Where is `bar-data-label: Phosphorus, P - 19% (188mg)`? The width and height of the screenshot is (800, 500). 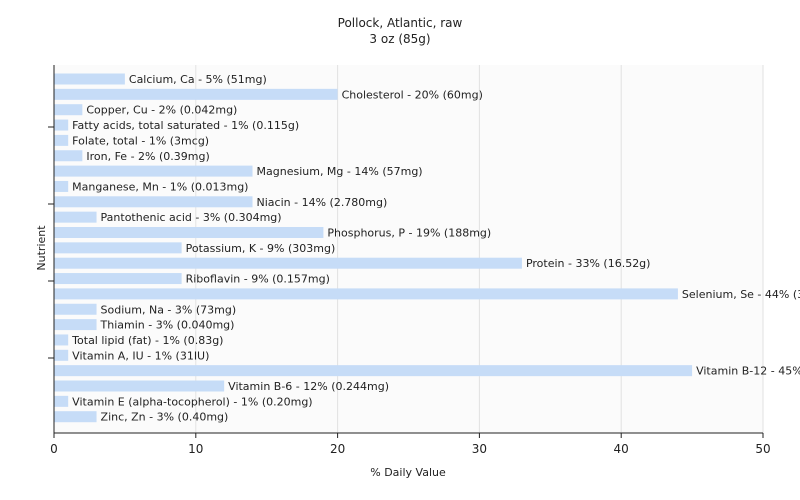 bar-data-label: Phosphorus, P - 19% (188mg) is located at coordinates (409, 233).